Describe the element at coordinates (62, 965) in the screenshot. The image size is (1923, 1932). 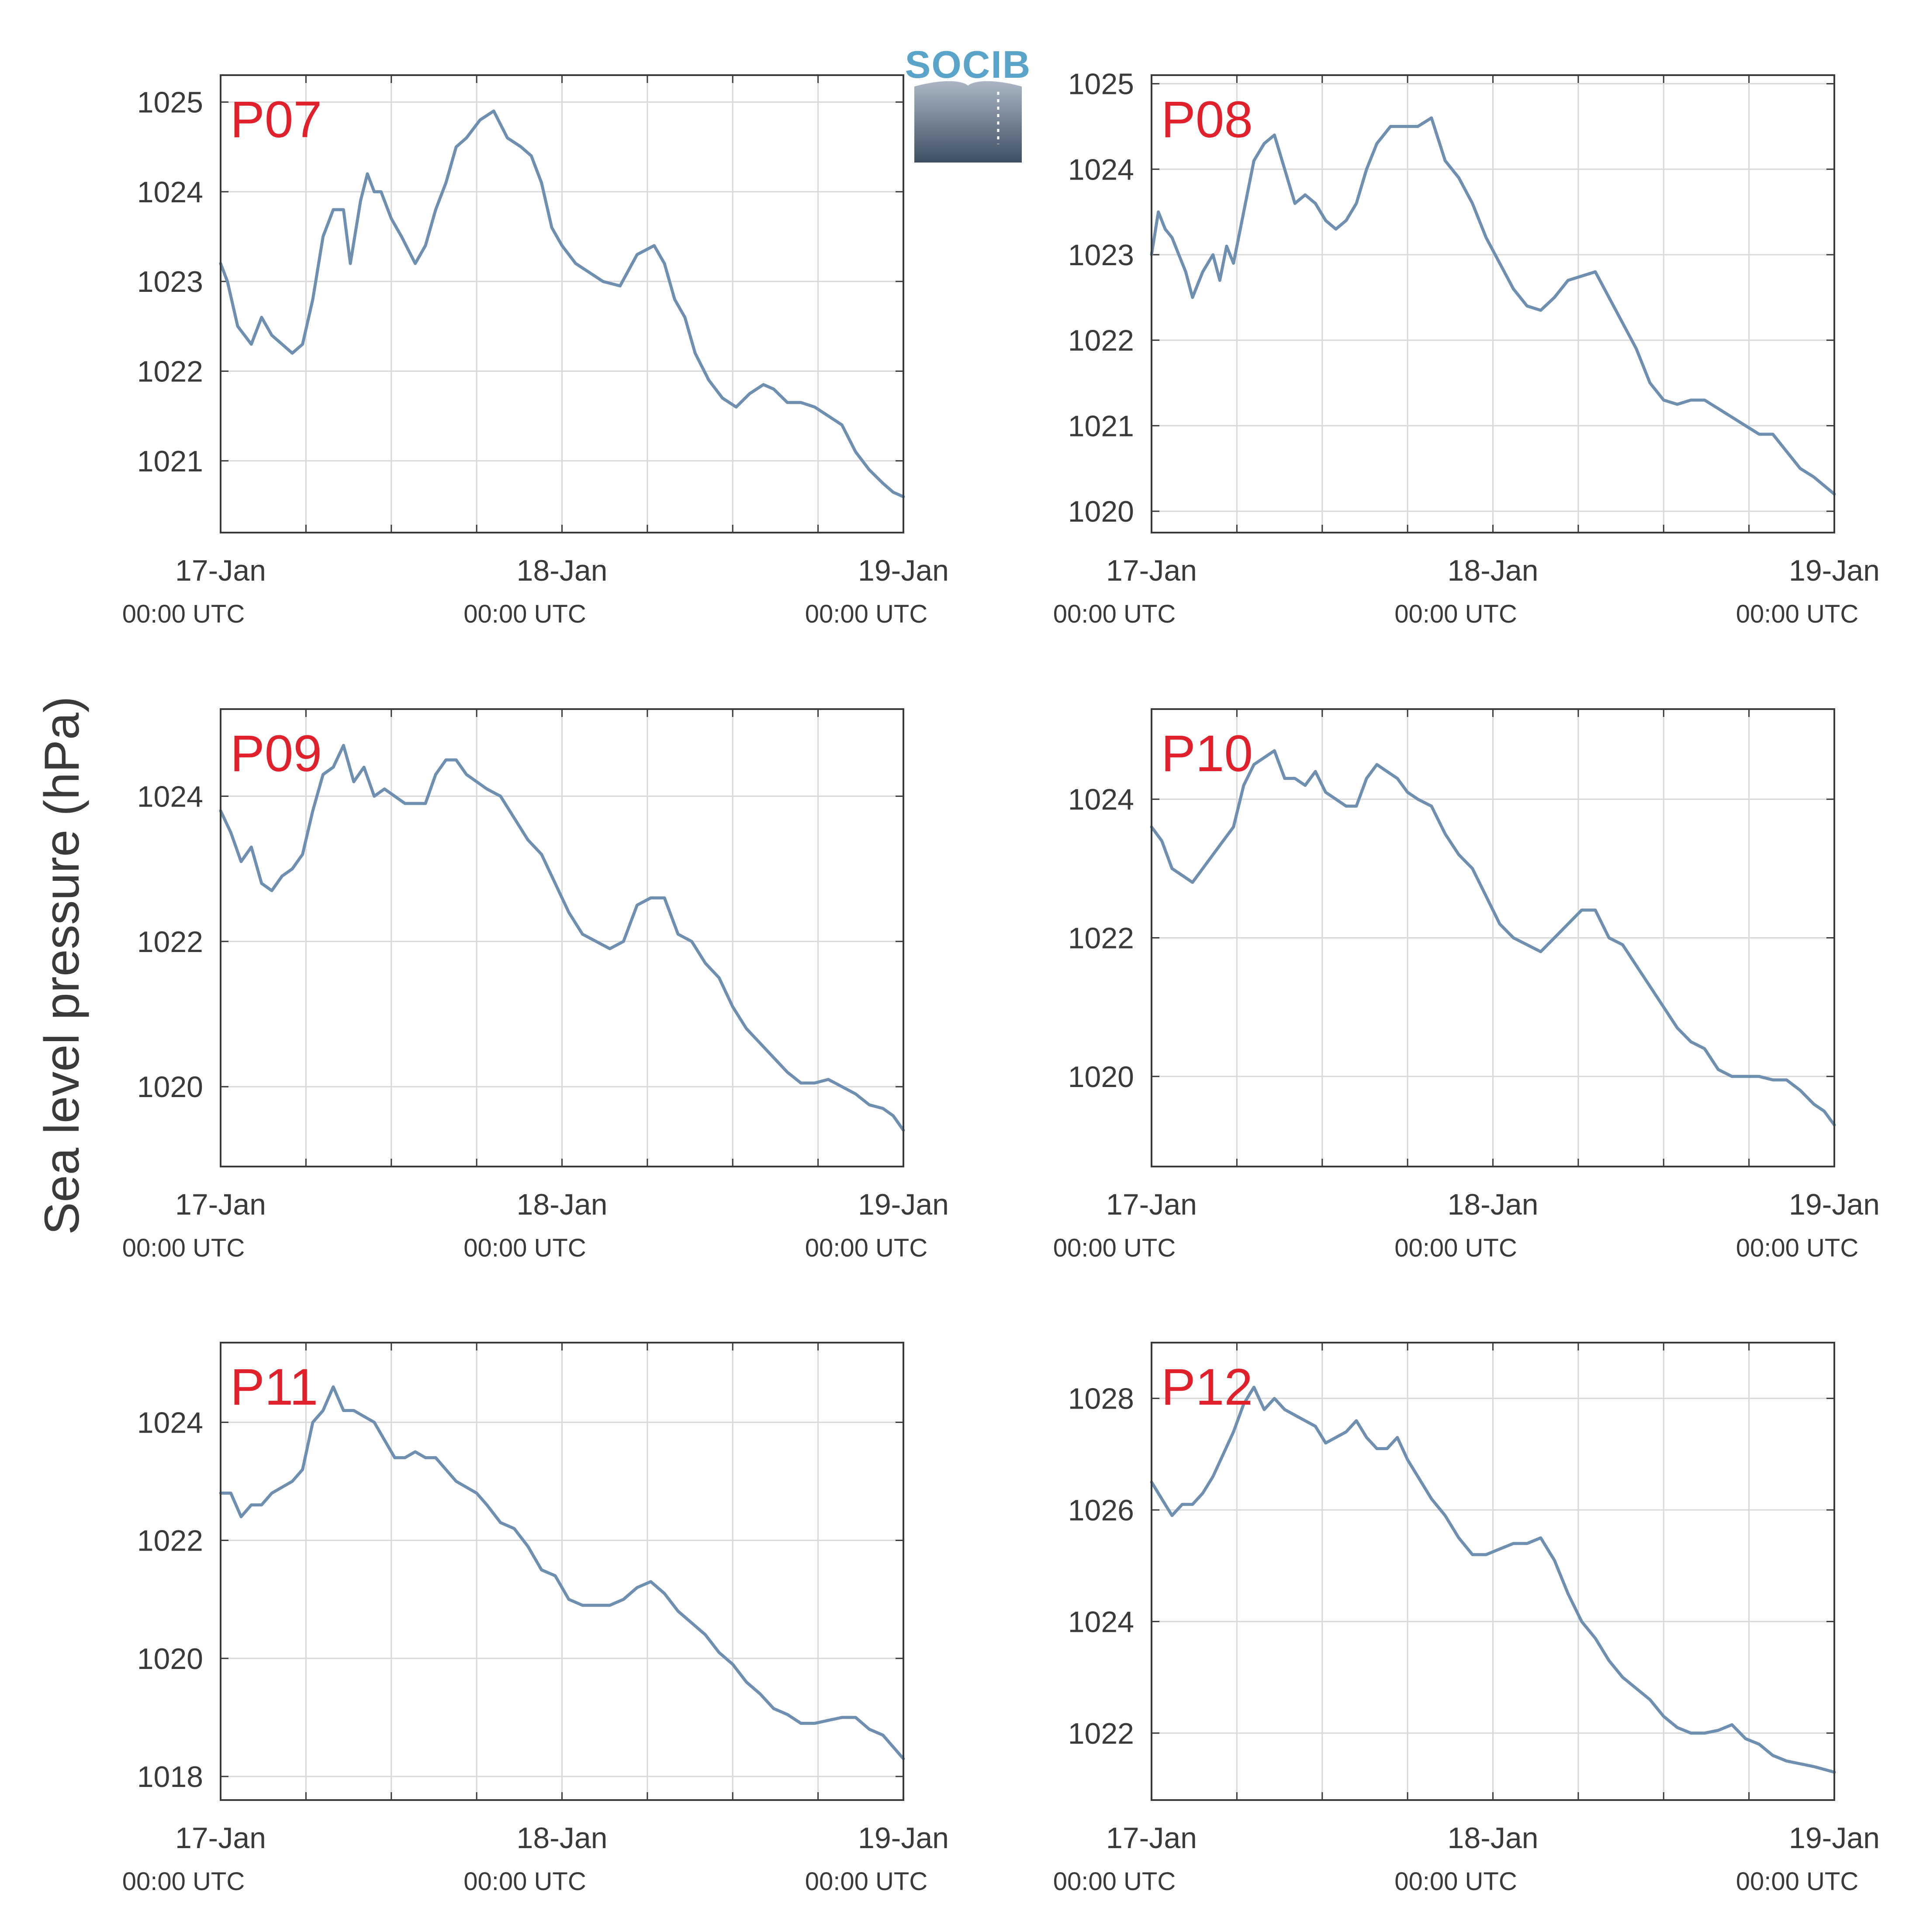
I see `y-axis-label: Sea level pressure (hPa)` at that location.